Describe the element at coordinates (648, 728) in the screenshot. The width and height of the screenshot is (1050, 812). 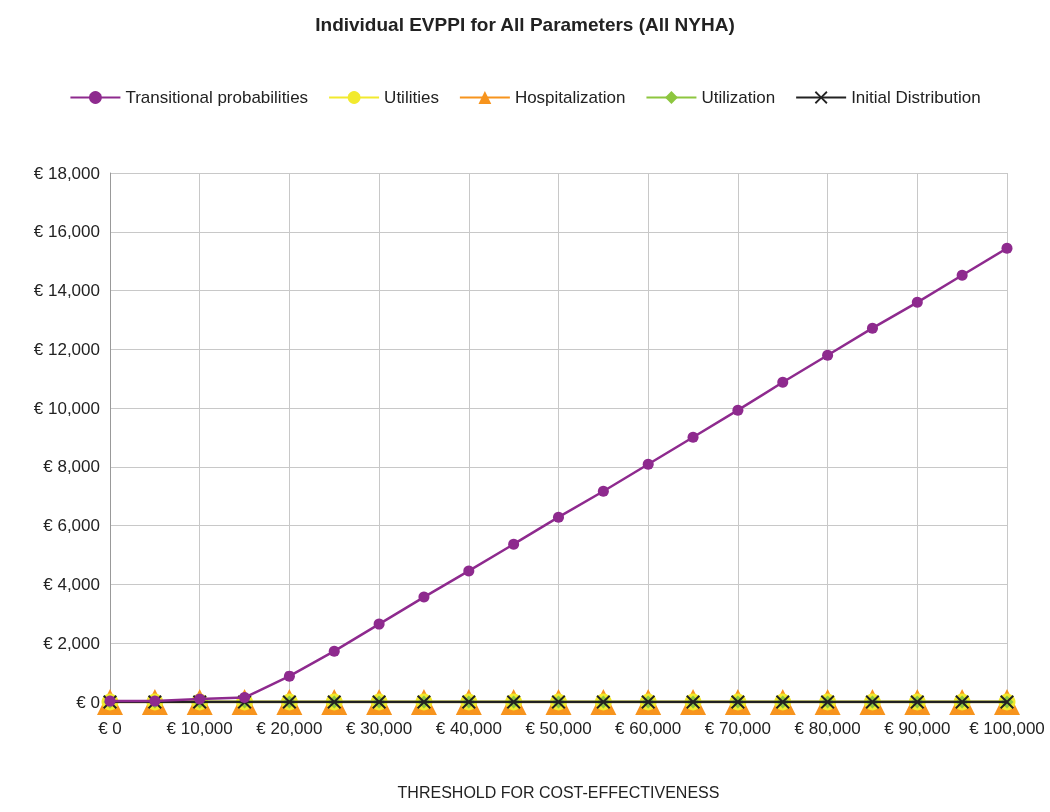
I see `x-tick-label: € 60,000` at that location.